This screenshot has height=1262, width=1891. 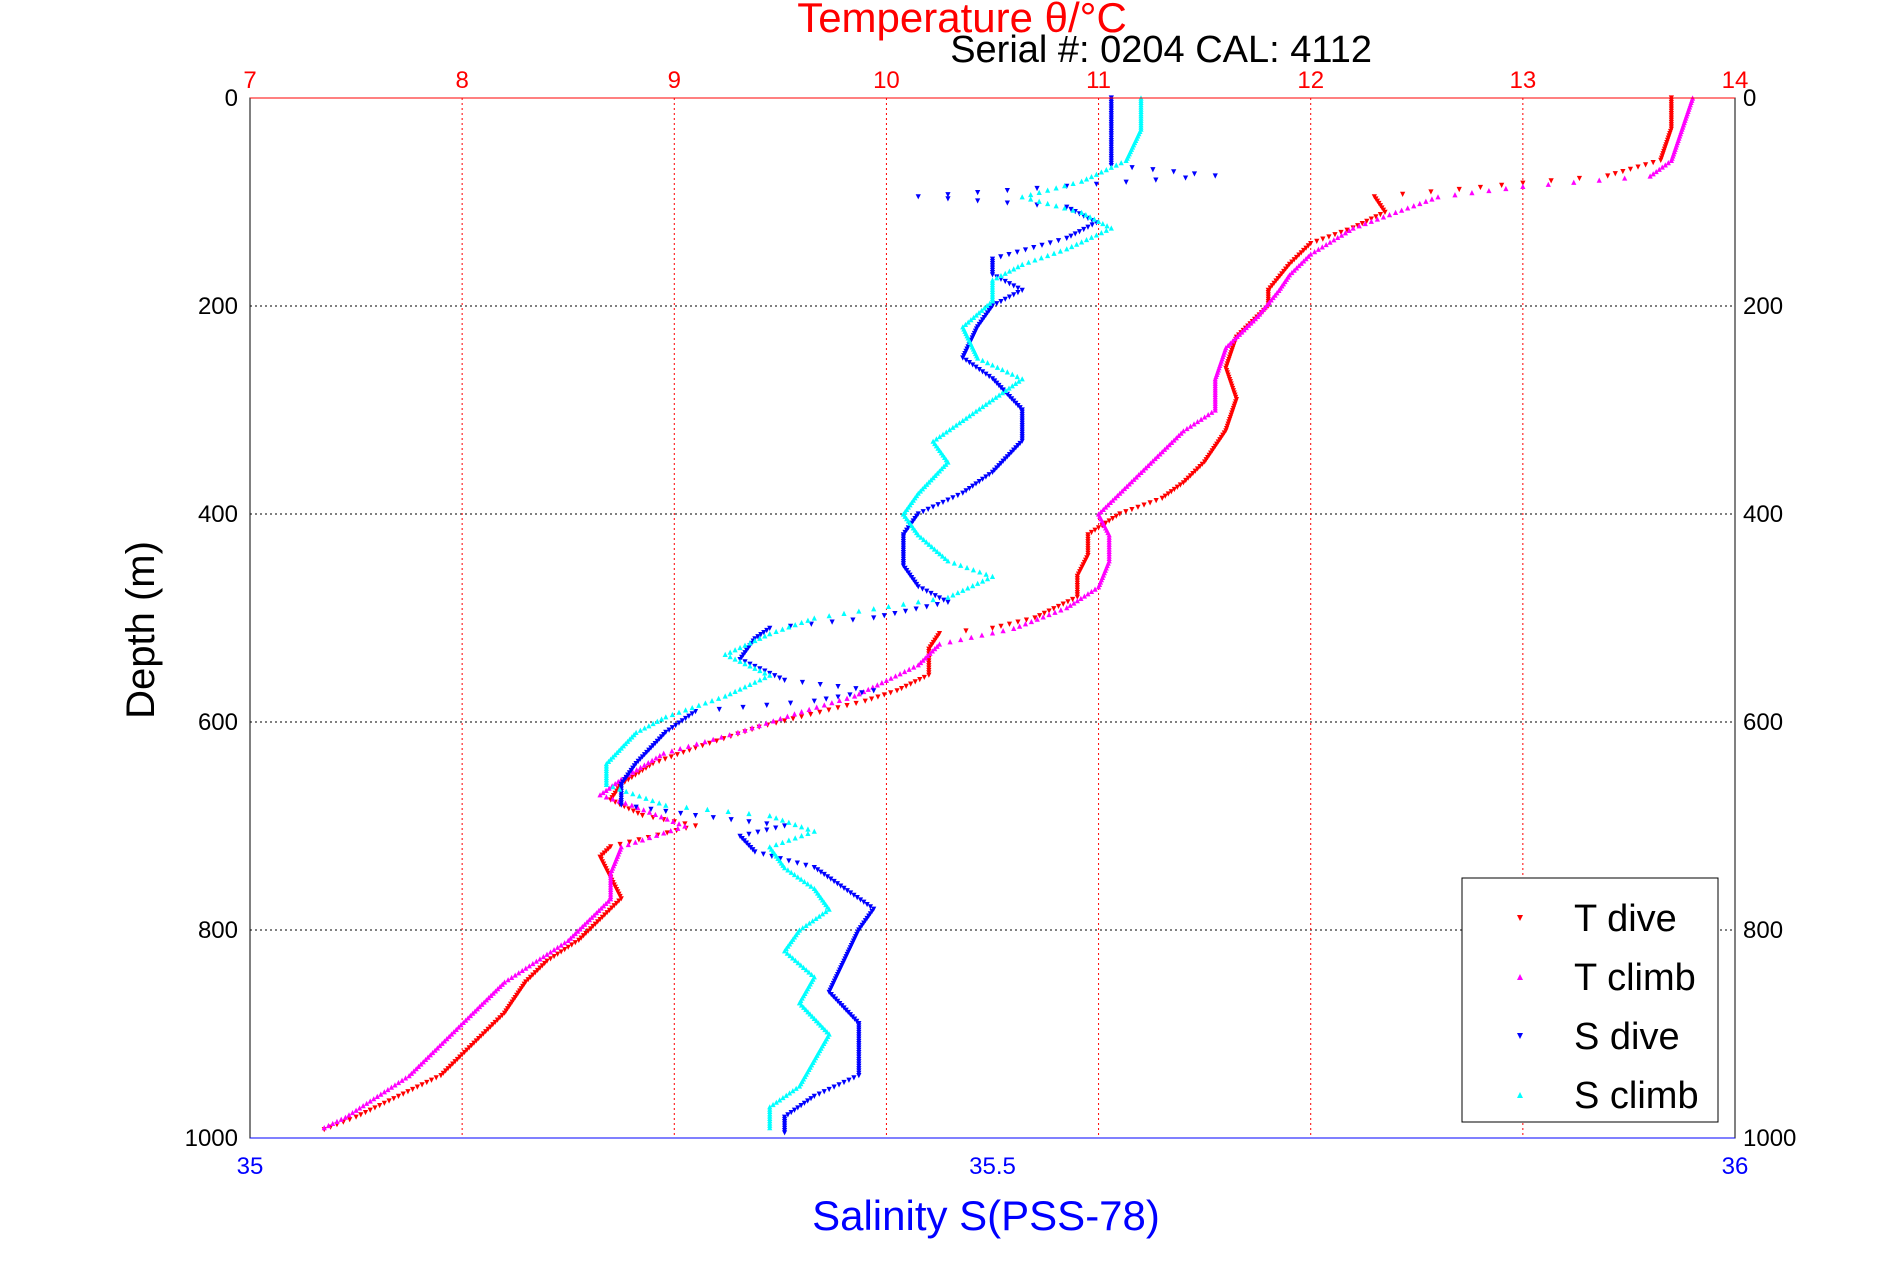 What do you see at coordinates (218, 514) in the screenshot?
I see `y-tick-label-left: 400` at bounding box center [218, 514].